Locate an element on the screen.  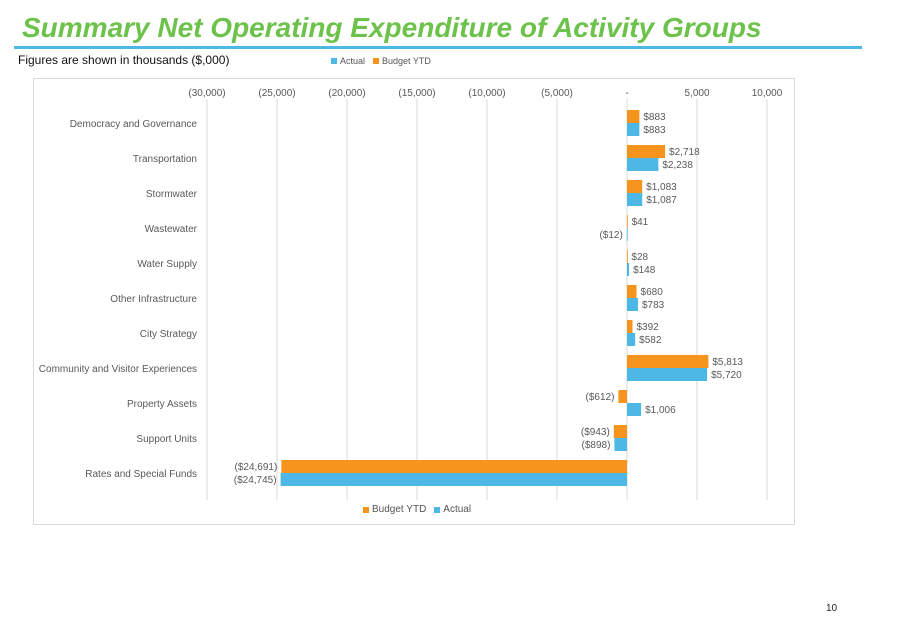
actual-data-label: $883 is located at coordinates (654, 130).